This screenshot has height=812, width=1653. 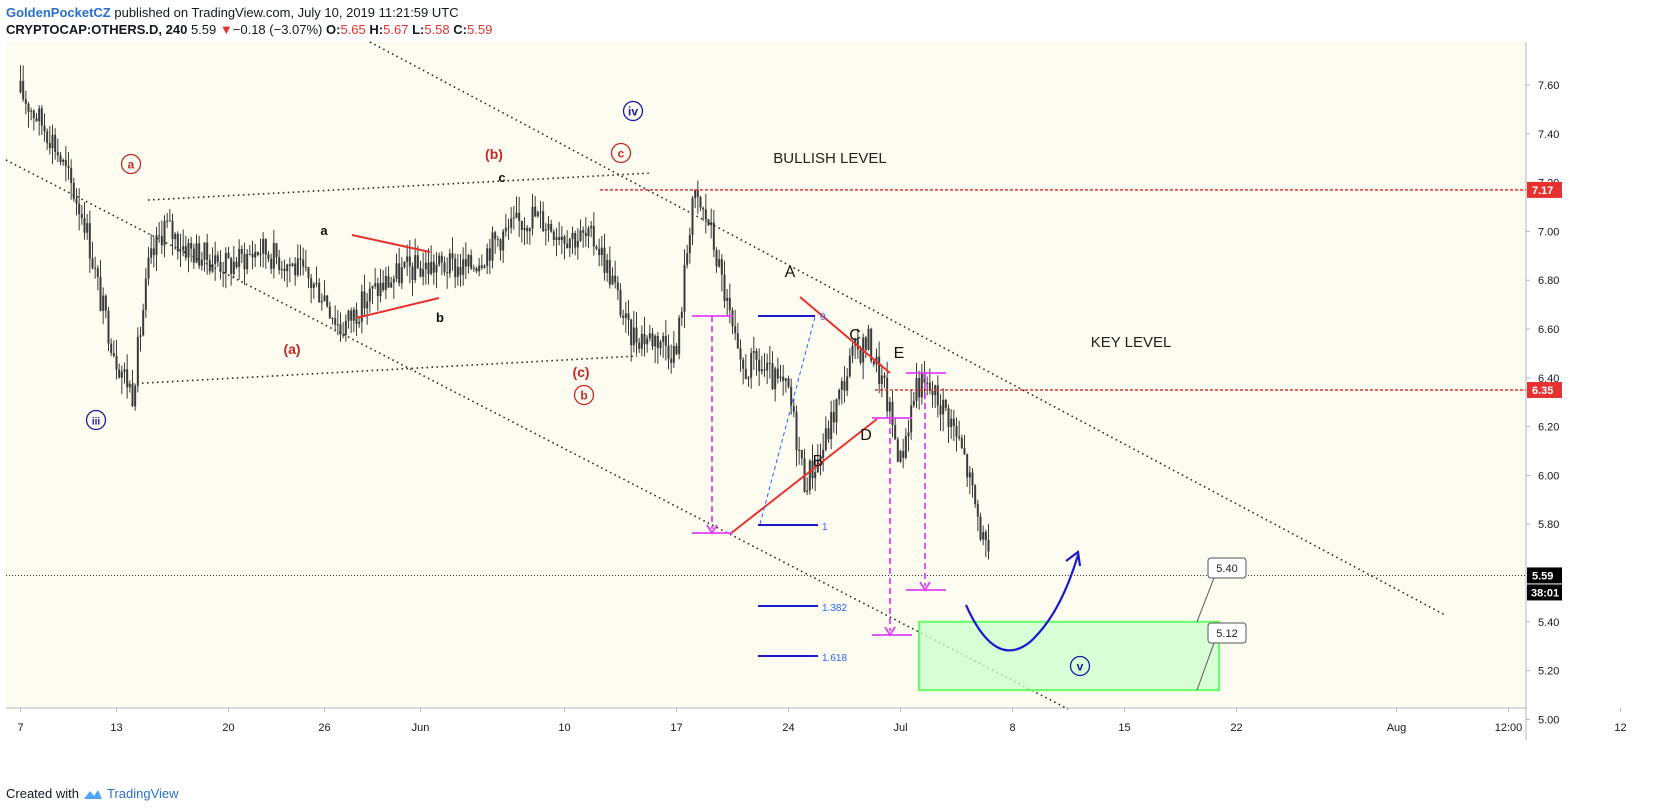 I want to click on countdown-badge, so click(x=1544, y=592).